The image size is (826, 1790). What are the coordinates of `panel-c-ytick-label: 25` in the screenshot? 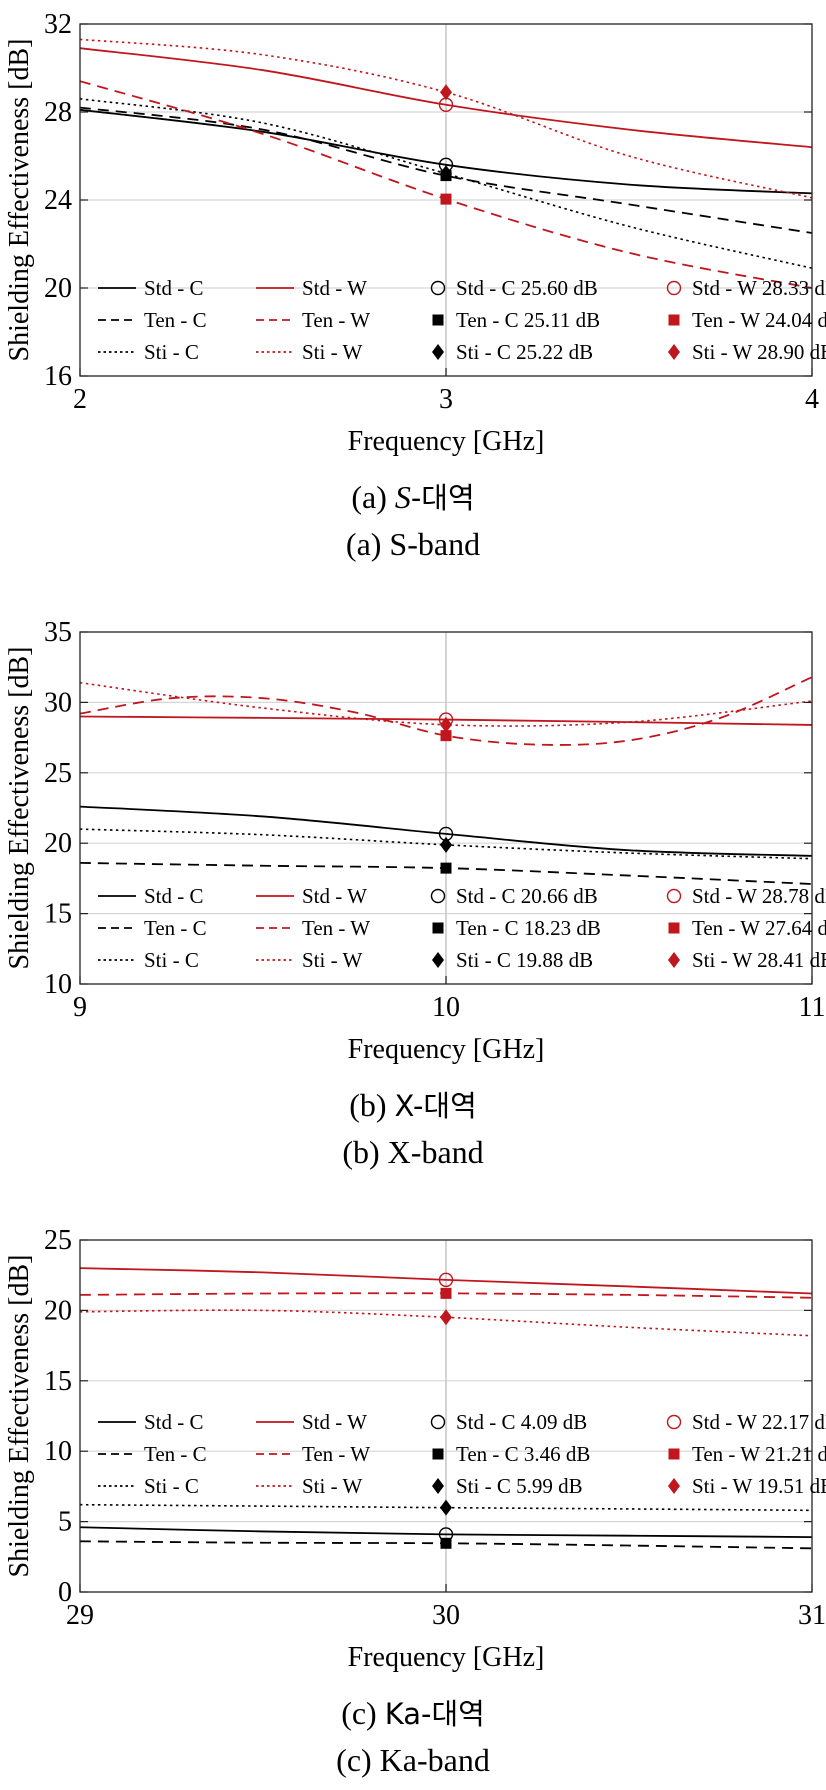 It's located at (58, 1240).